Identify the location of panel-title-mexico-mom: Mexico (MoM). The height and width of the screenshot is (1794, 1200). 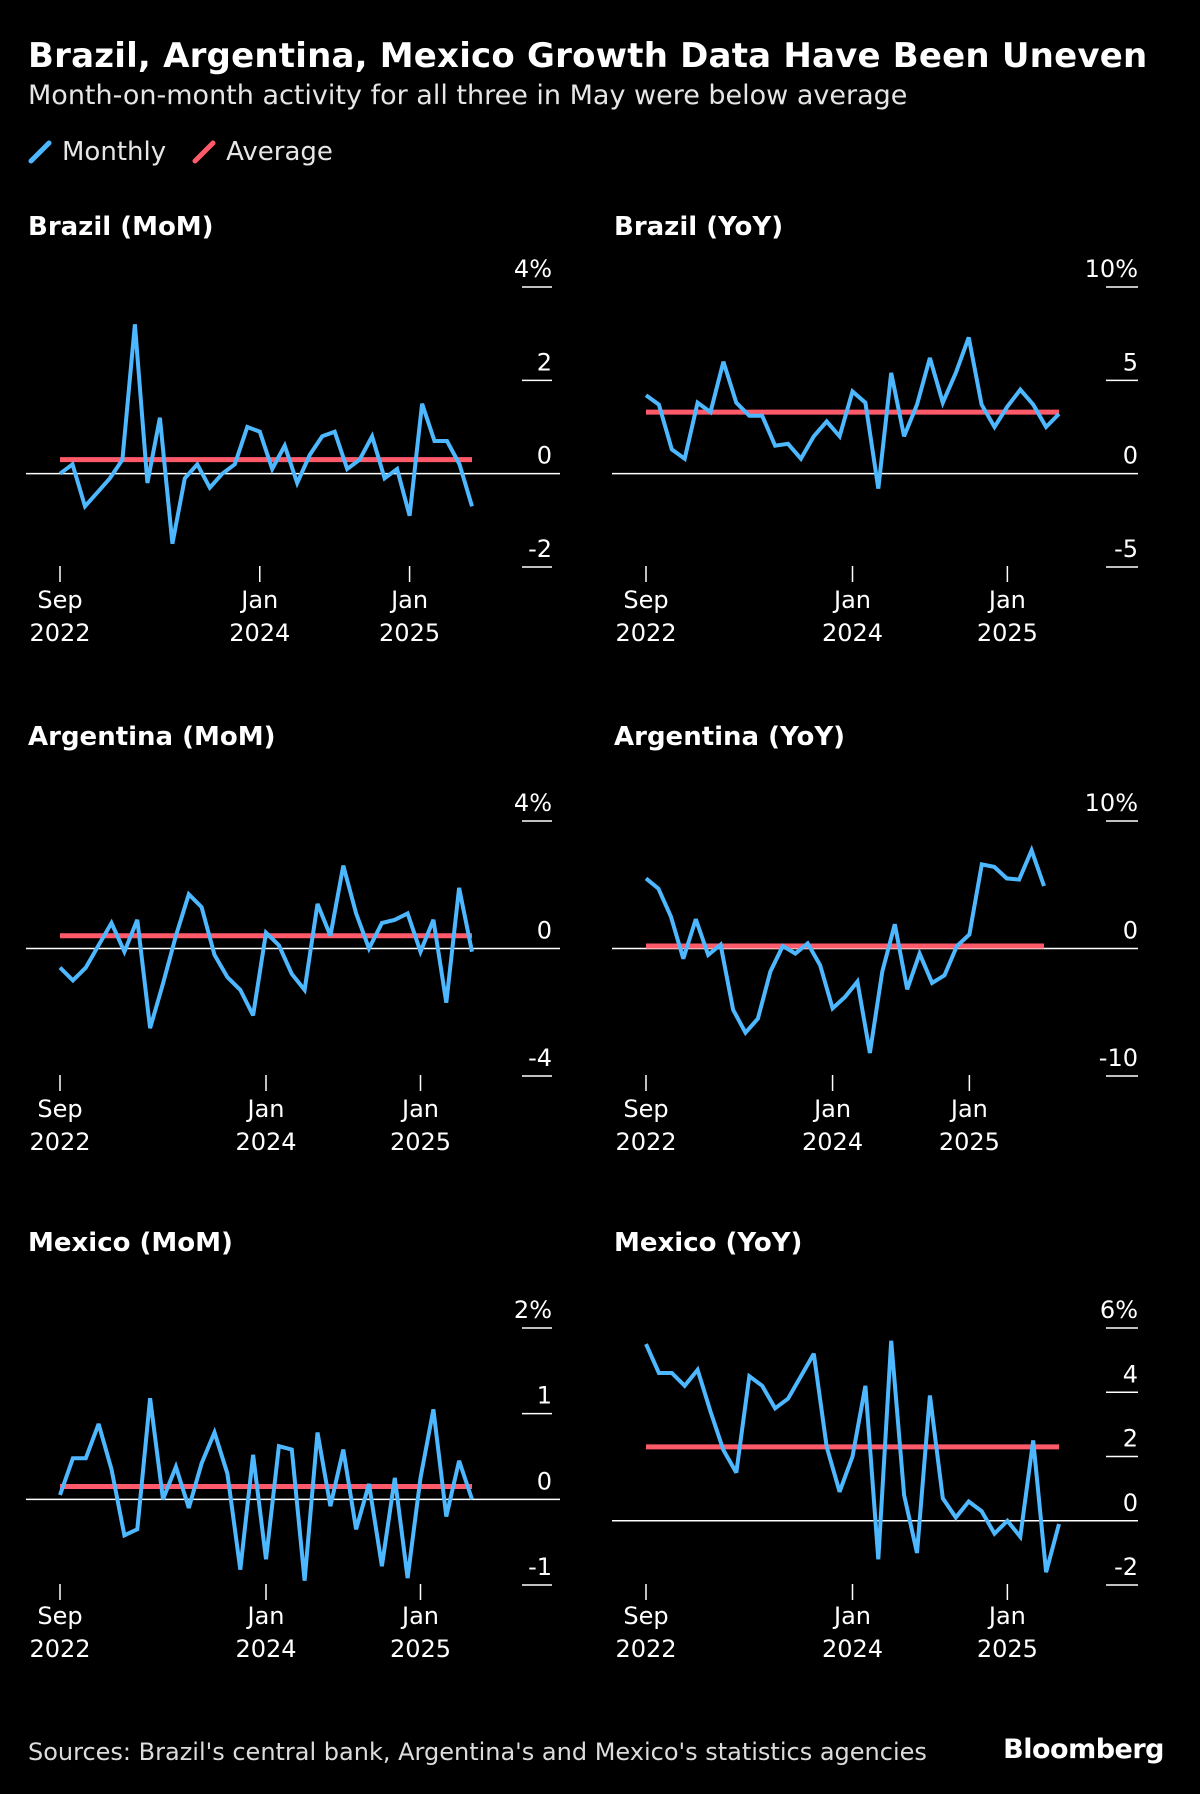
(130, 1243).